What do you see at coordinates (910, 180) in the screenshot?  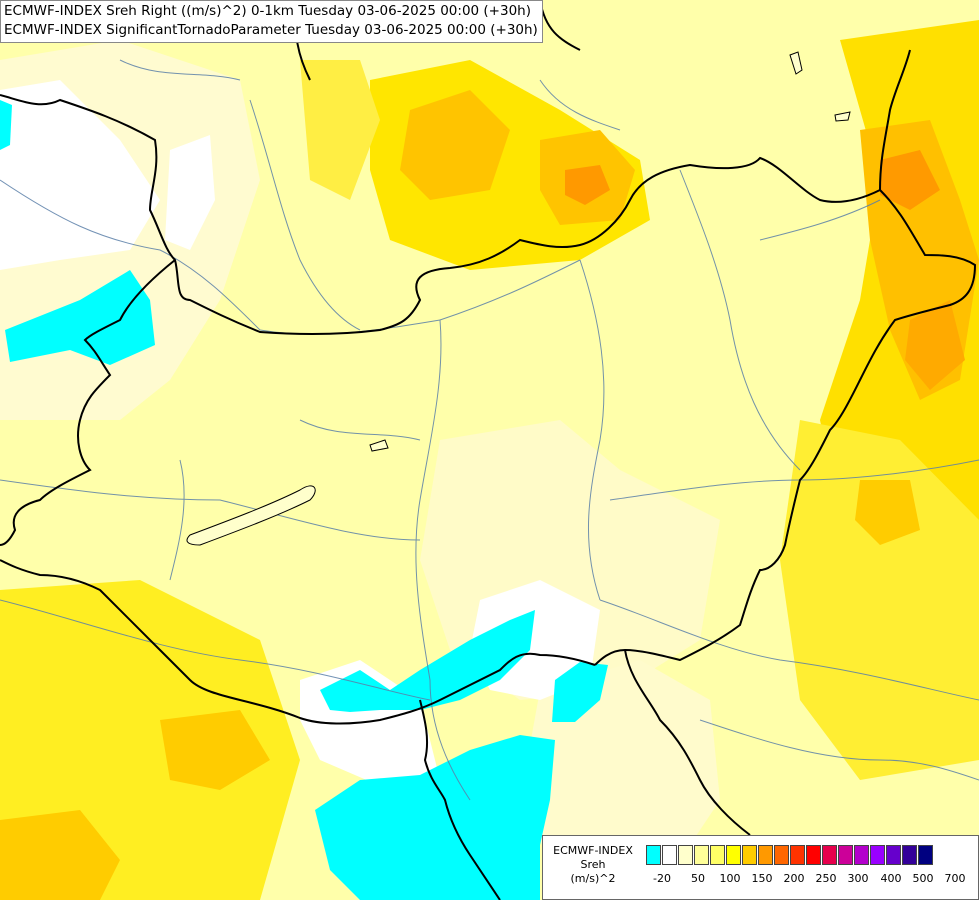 I see `dark-orange-east` at bounding box center [910, 180].